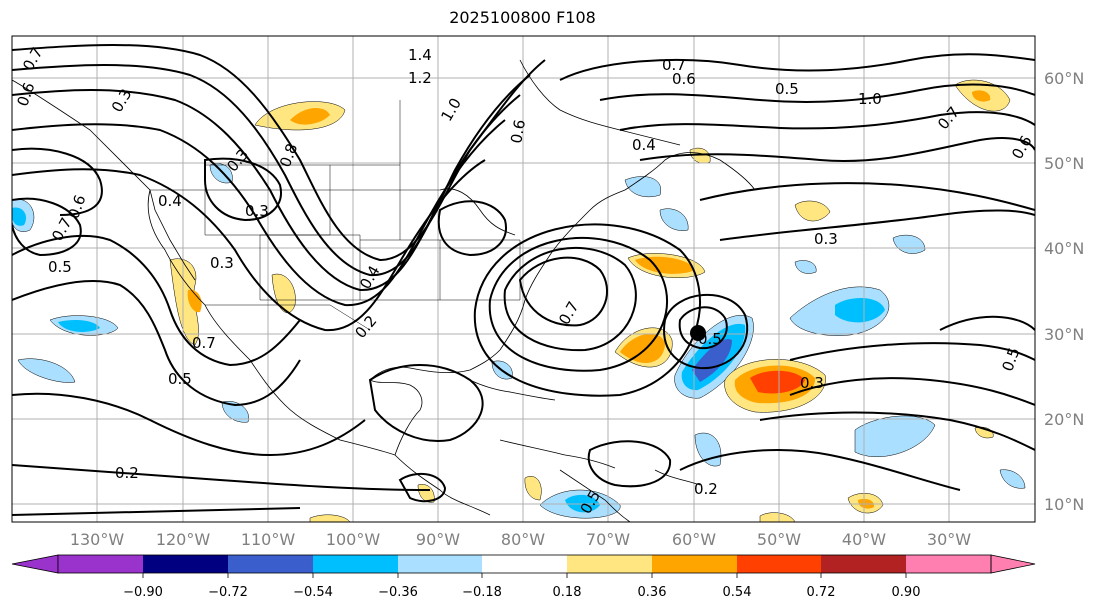 The width and height of the screenshot is (1105, 615). I want to click on lon-label: 90°W, so click(438, 539).